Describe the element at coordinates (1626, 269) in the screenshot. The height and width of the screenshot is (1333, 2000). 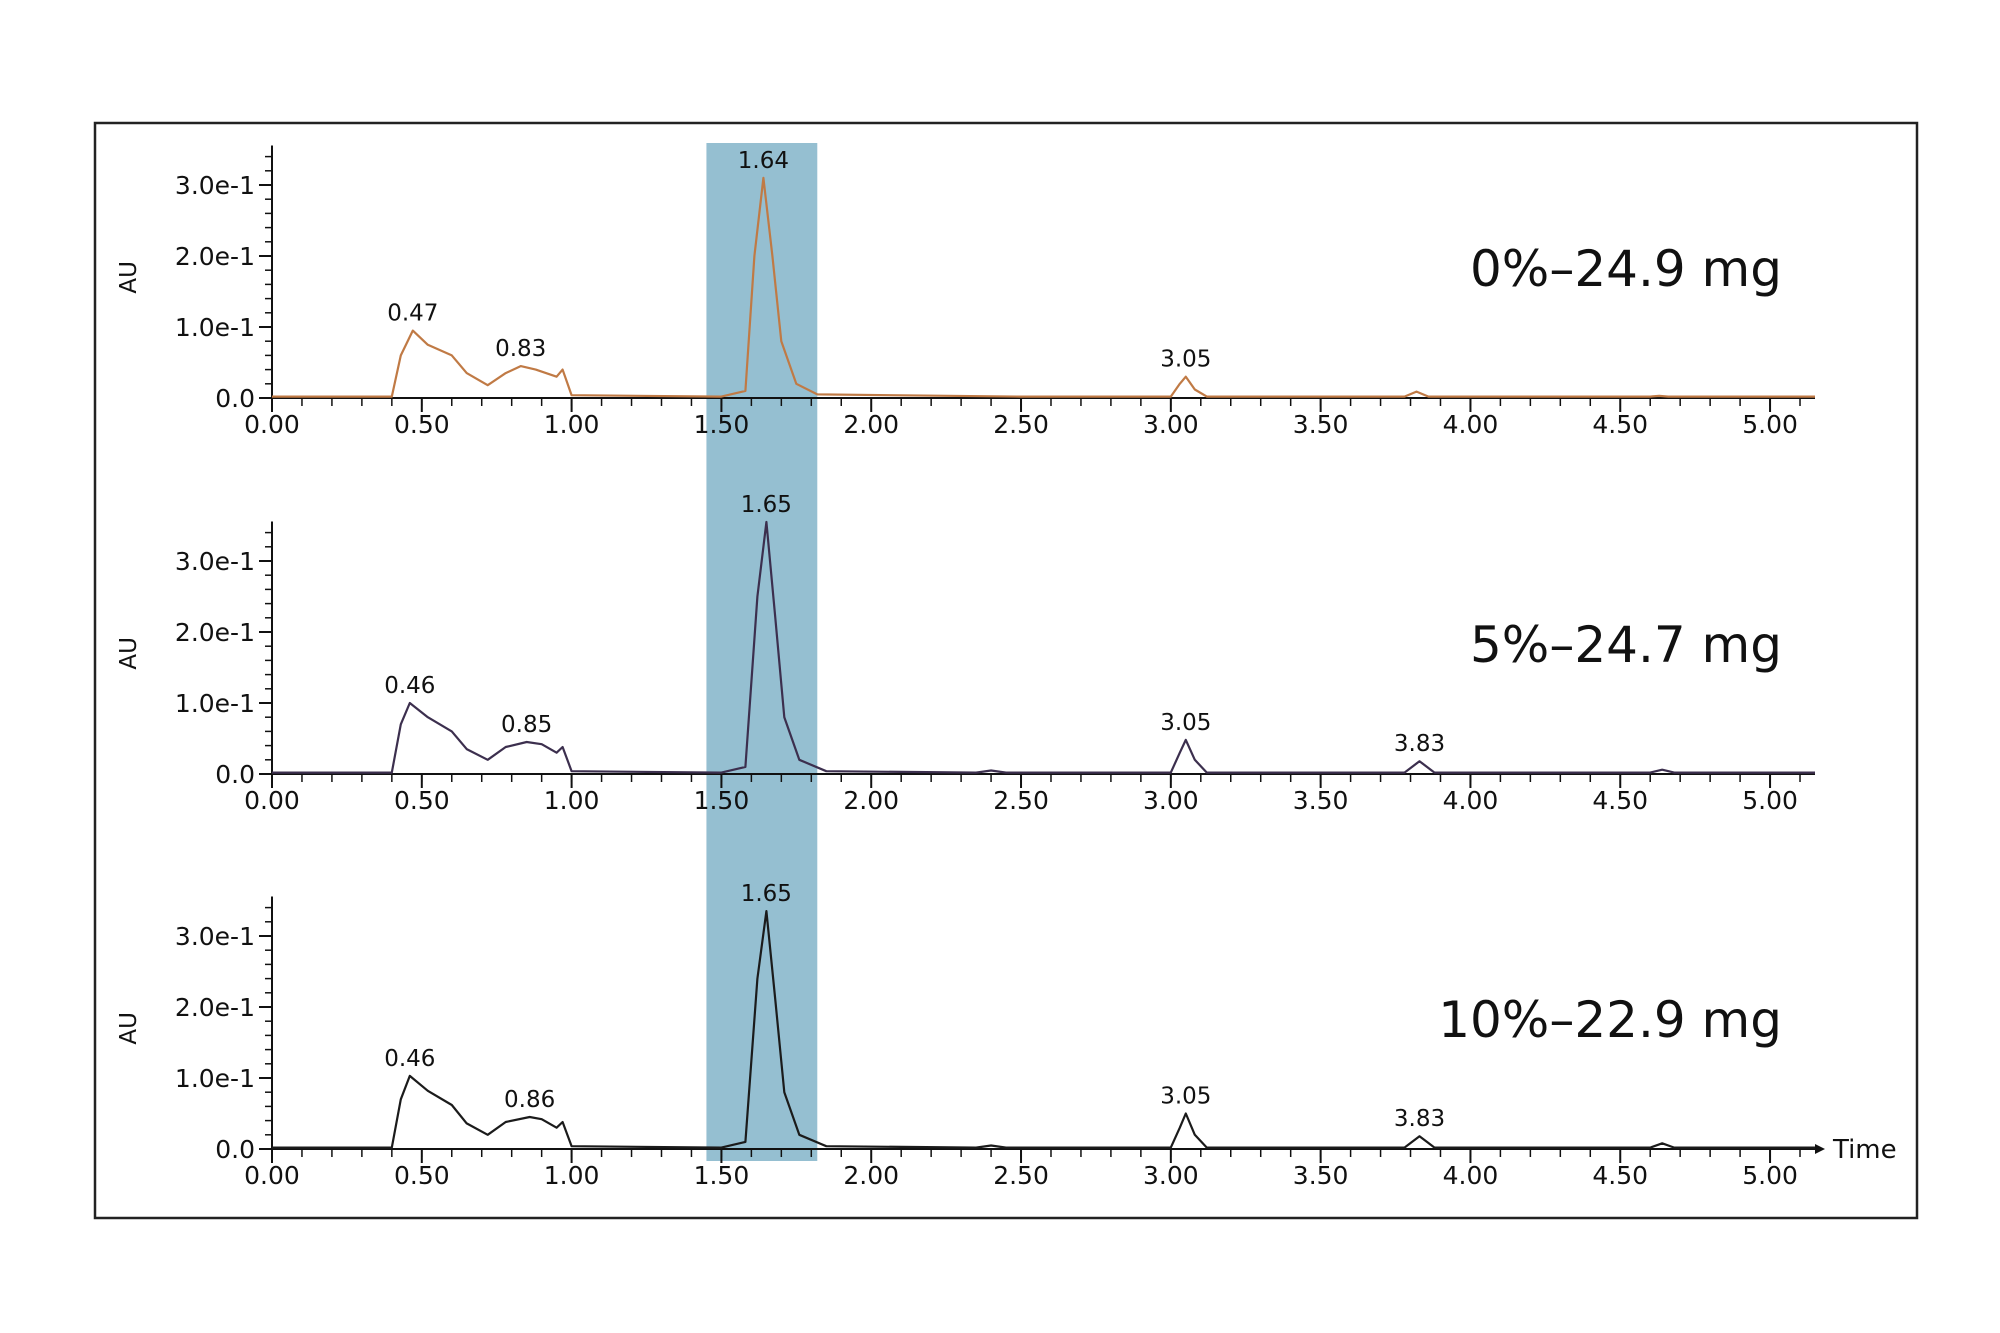
I see `panel-title: 0%–24.9 mg` at that location.